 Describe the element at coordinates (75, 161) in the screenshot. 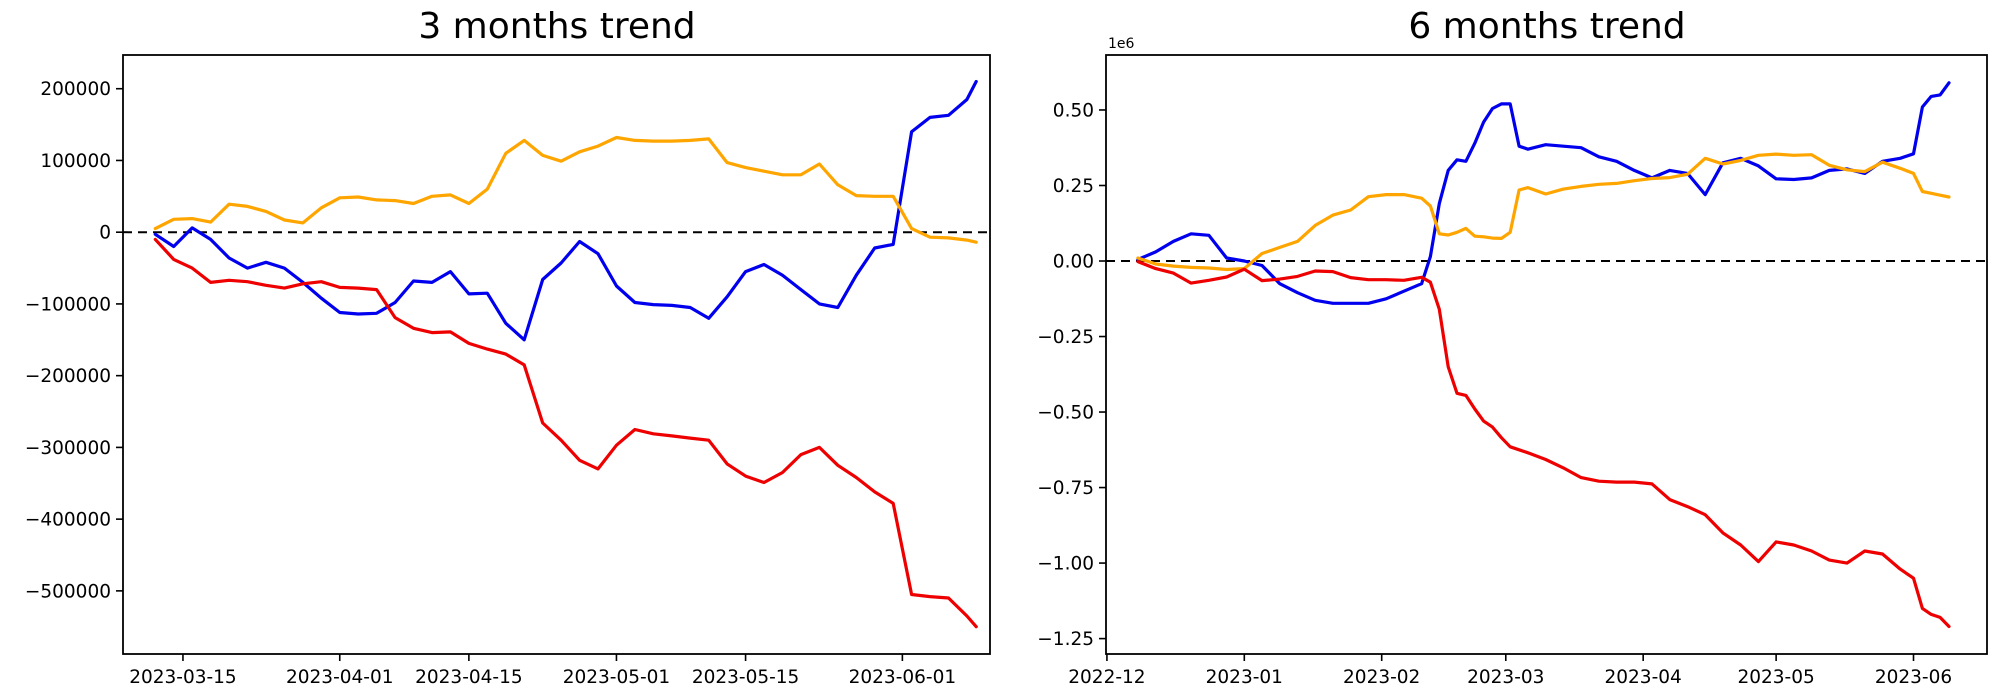

I see `y-tick-label: 100000` at that location.